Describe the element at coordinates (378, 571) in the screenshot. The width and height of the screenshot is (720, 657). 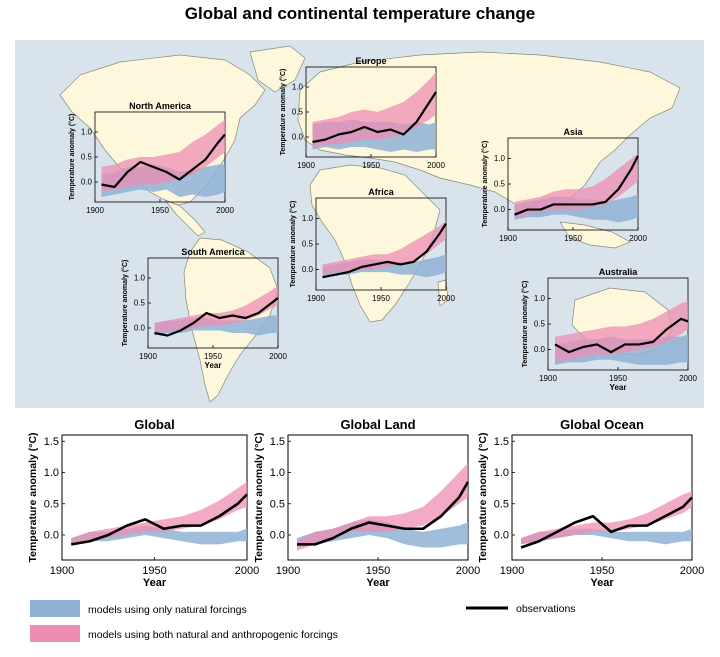
I see `xtick-label-global-land-1: 1950` at that location.